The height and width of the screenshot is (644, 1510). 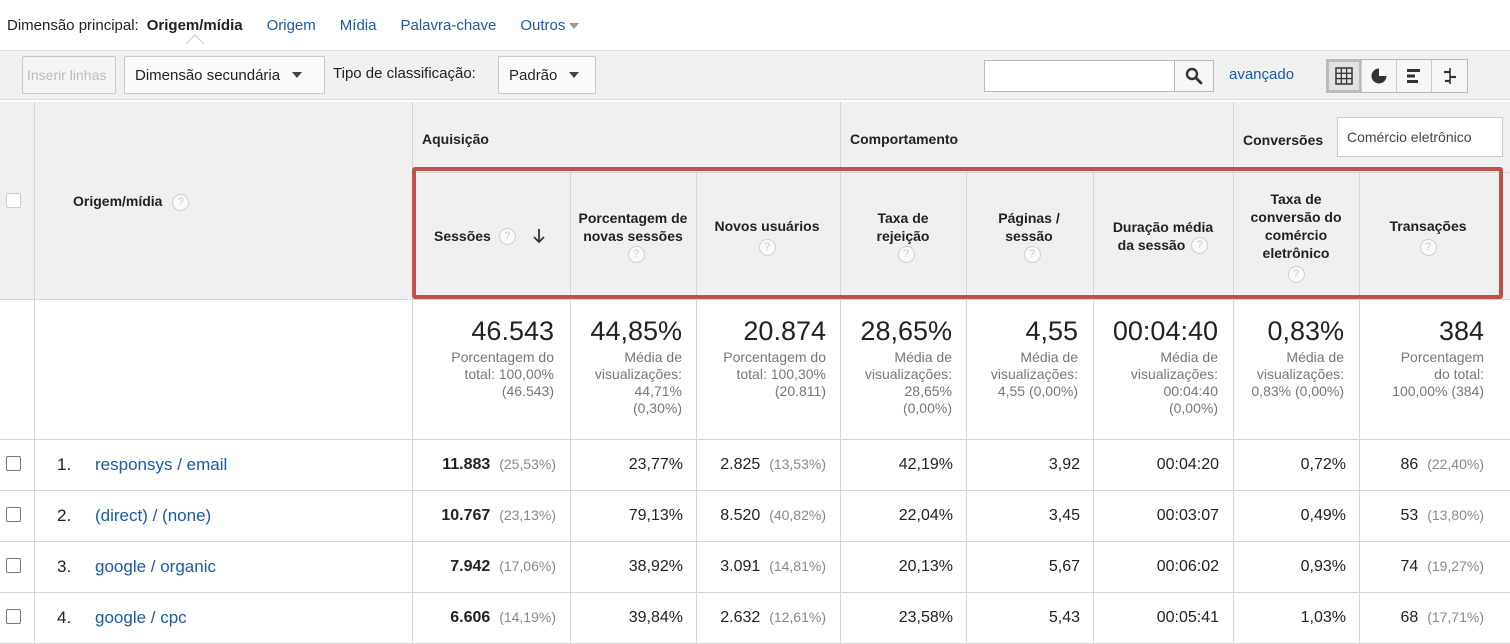 What do you see at coordinates (533, 75) in the screenshot?
I see `sort-type-value: Padrão` at bounding box center [533, 75].